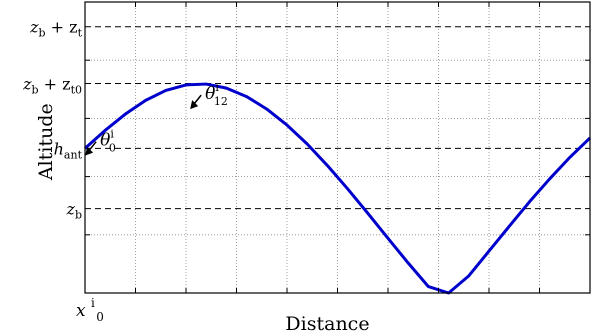  I want to click on x-tick-label: x i 0, so click(90, 308).